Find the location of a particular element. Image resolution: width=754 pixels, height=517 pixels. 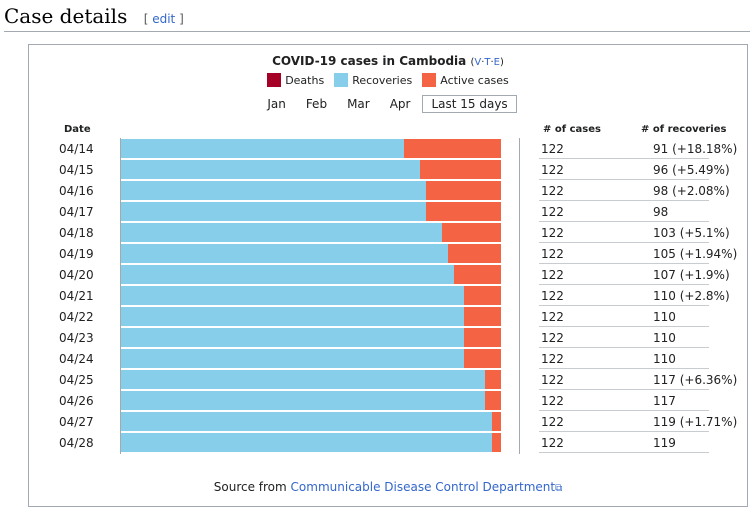

legend-label: Active cases is located at coordinates (474, 80).